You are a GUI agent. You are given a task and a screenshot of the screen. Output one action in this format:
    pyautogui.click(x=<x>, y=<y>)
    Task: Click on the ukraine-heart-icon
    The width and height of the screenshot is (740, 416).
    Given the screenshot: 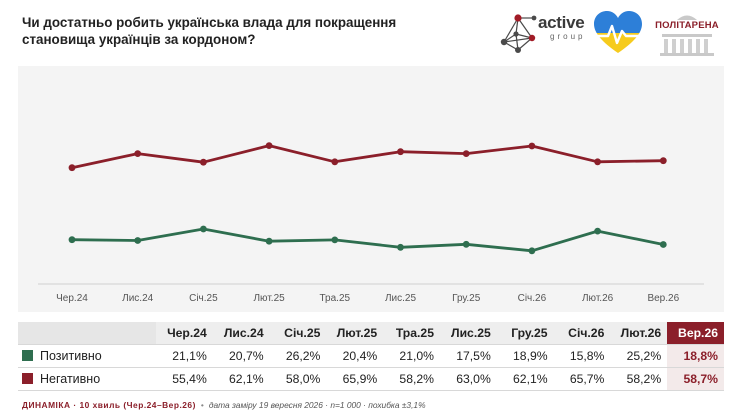 What is the action you would take?
    pyautogui.click(x=618, y=32)
    